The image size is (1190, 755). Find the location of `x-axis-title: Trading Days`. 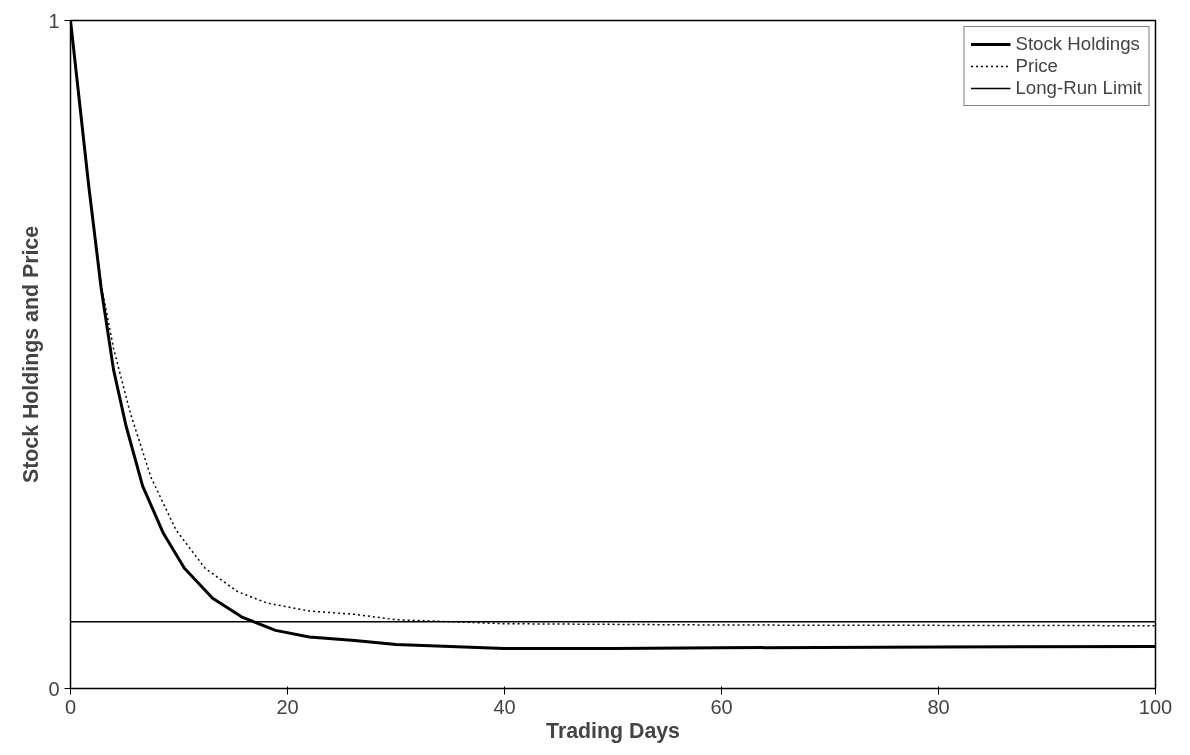

x-axis-title: Trading Days is located at coordinates (613, 730).